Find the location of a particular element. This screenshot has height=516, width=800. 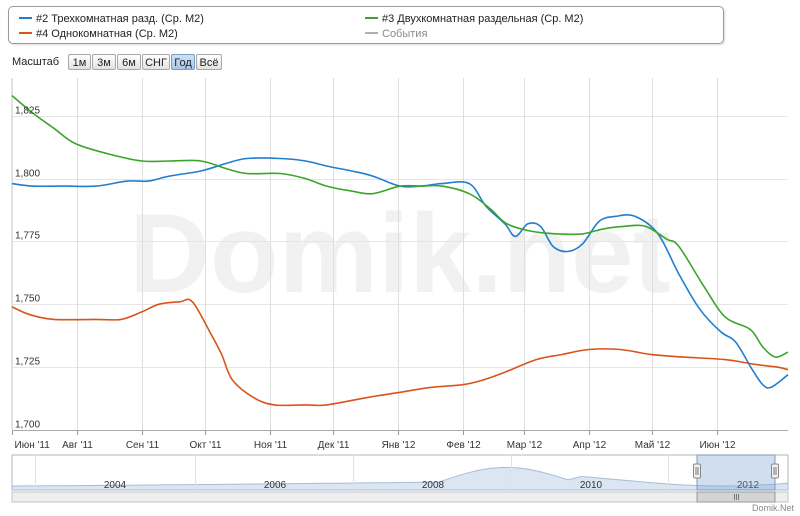

x-tick-label: Фев '12 is located at coordinates (463, 445).